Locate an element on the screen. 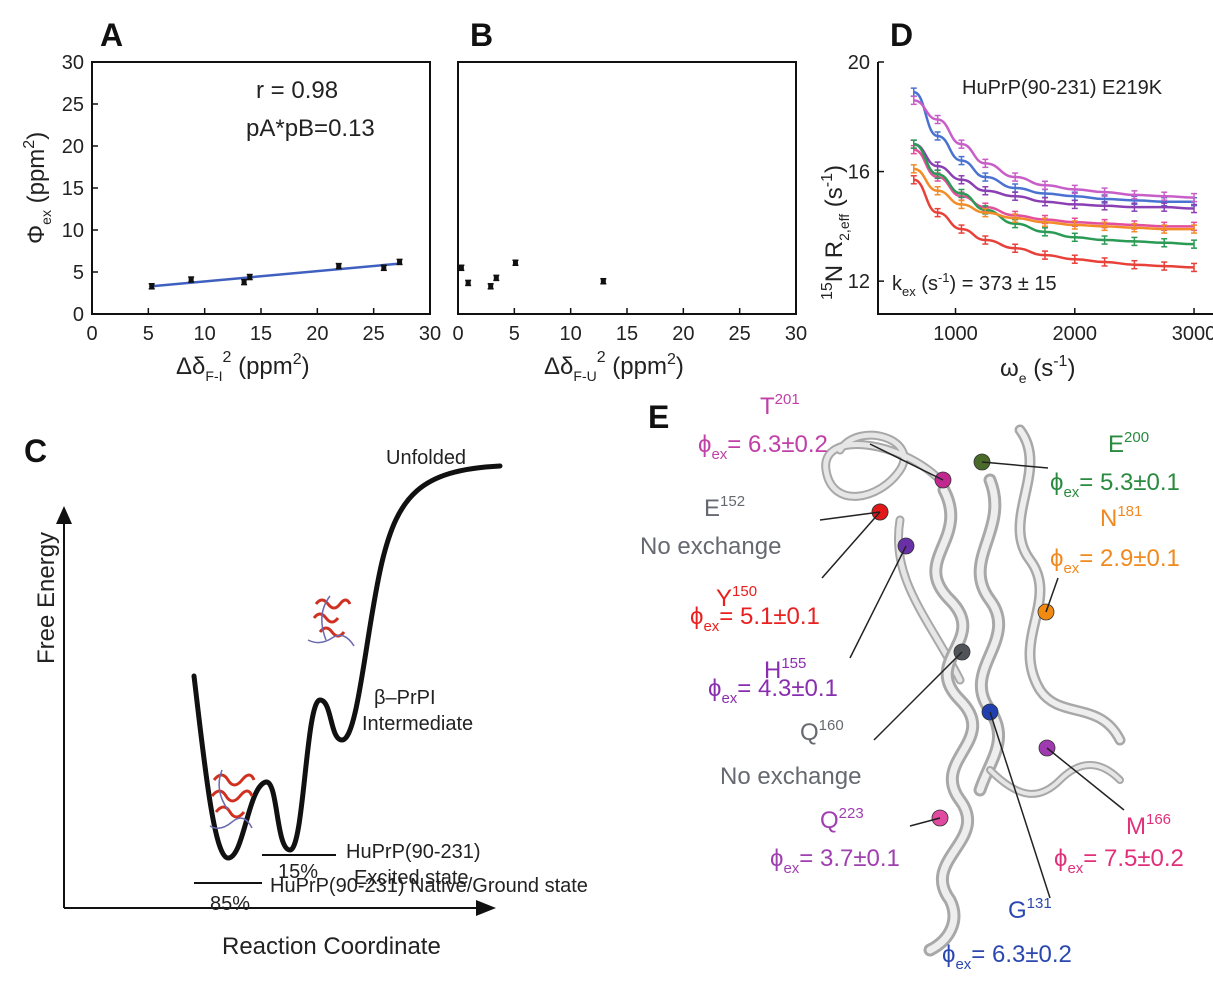 The width and height of the screenshot is (1213, 988). chart-b-xlabel-main: Δδ is located at coordinates (558, 366).